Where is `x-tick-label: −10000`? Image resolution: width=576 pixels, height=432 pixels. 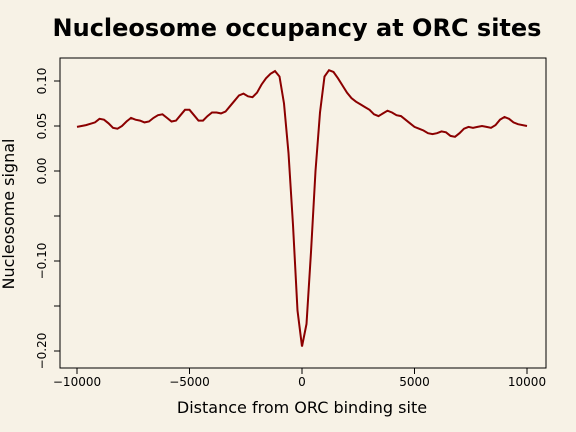 x-tick-label: −10000 is located at coordinates (77, 382).